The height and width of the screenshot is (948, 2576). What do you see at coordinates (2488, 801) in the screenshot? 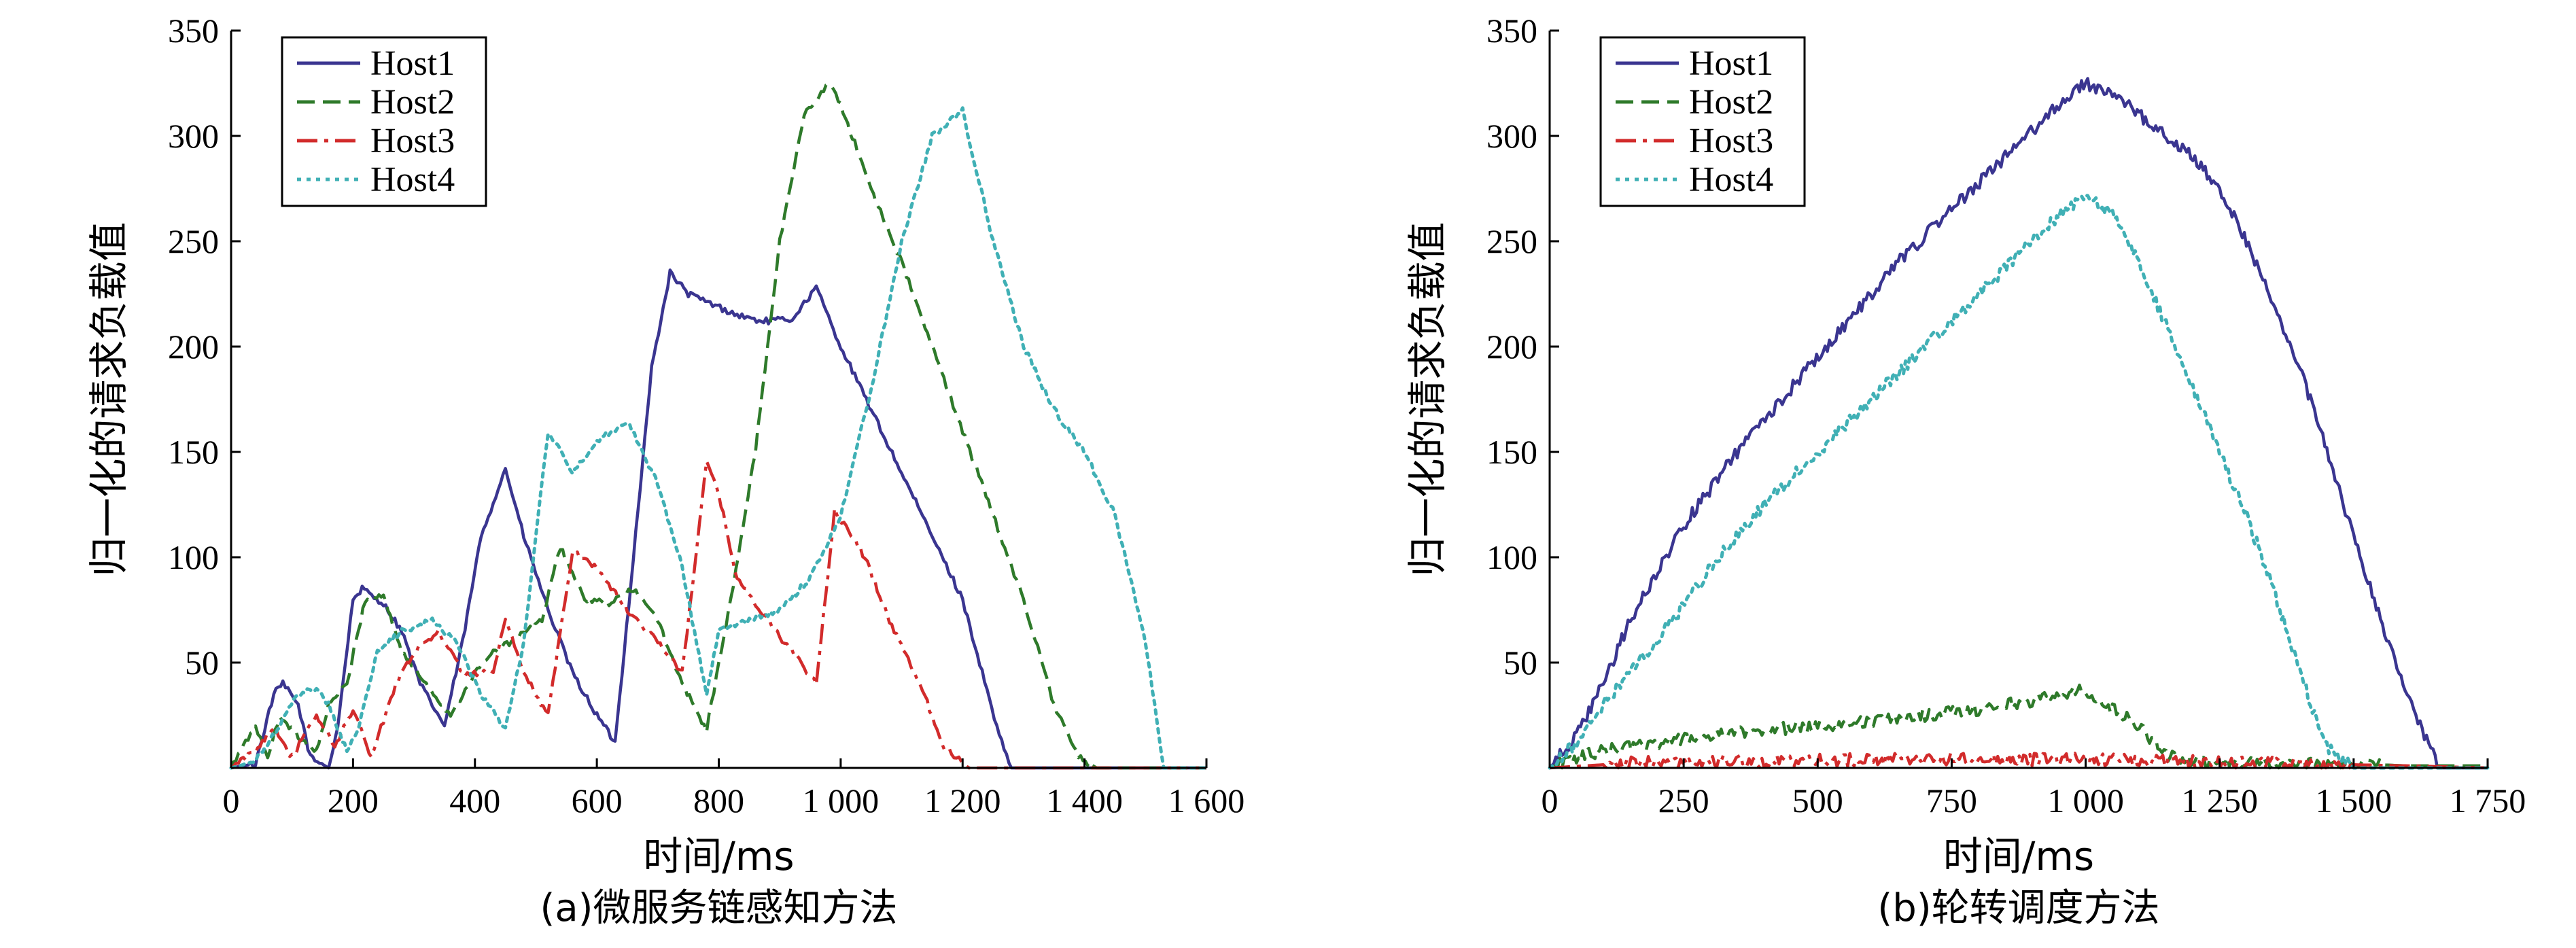
I see `x-tick-label: 1 750` at bounding box center [2488, 801].